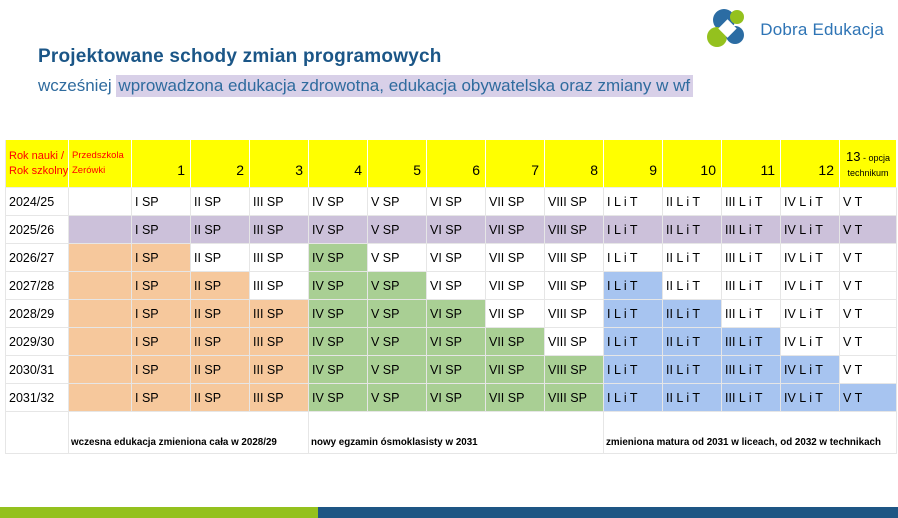  Describe the element at coordinates (449, 512) in the screenshot. I see `footer-bar` at that location.